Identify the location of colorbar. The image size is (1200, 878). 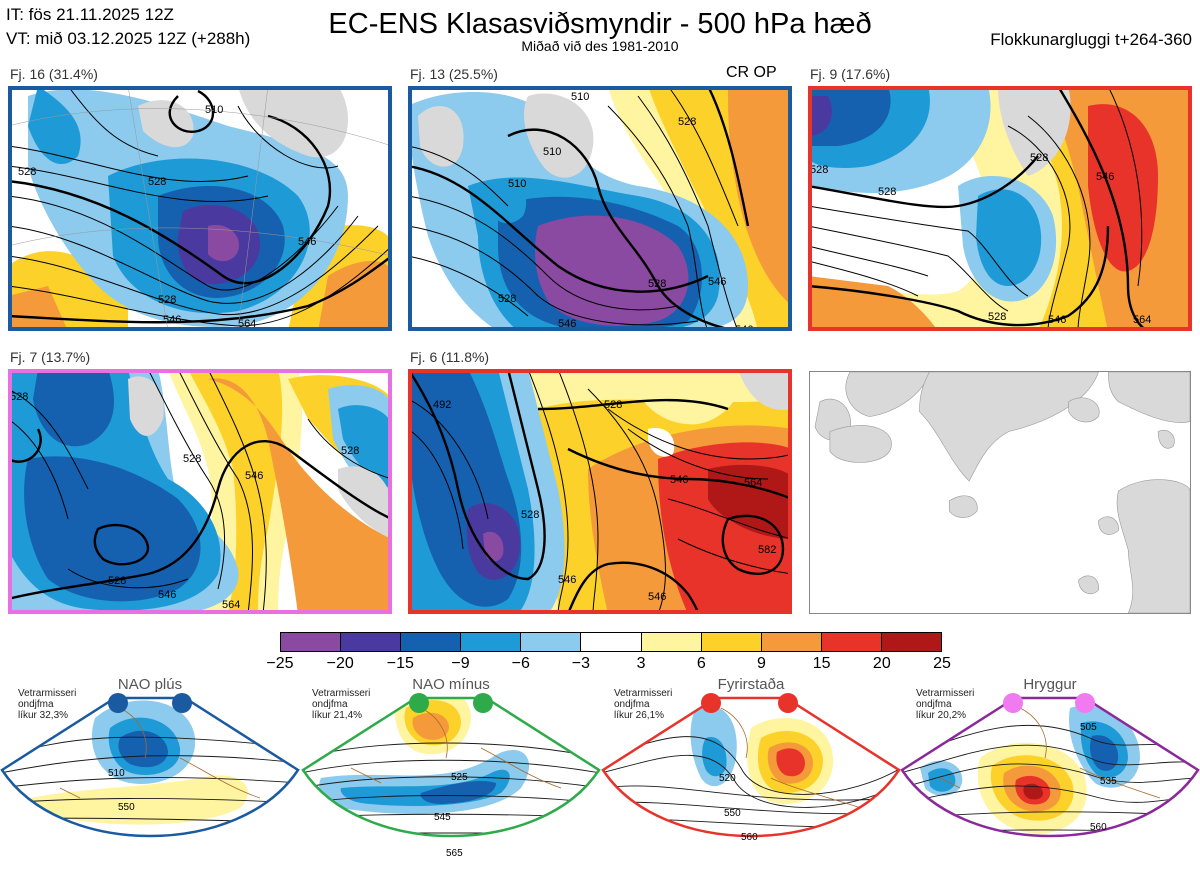
(611, 642).